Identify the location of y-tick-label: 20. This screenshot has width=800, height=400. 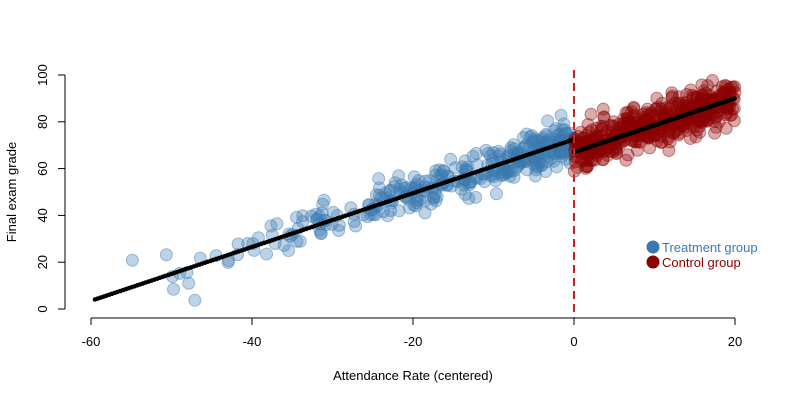
(42, 262).